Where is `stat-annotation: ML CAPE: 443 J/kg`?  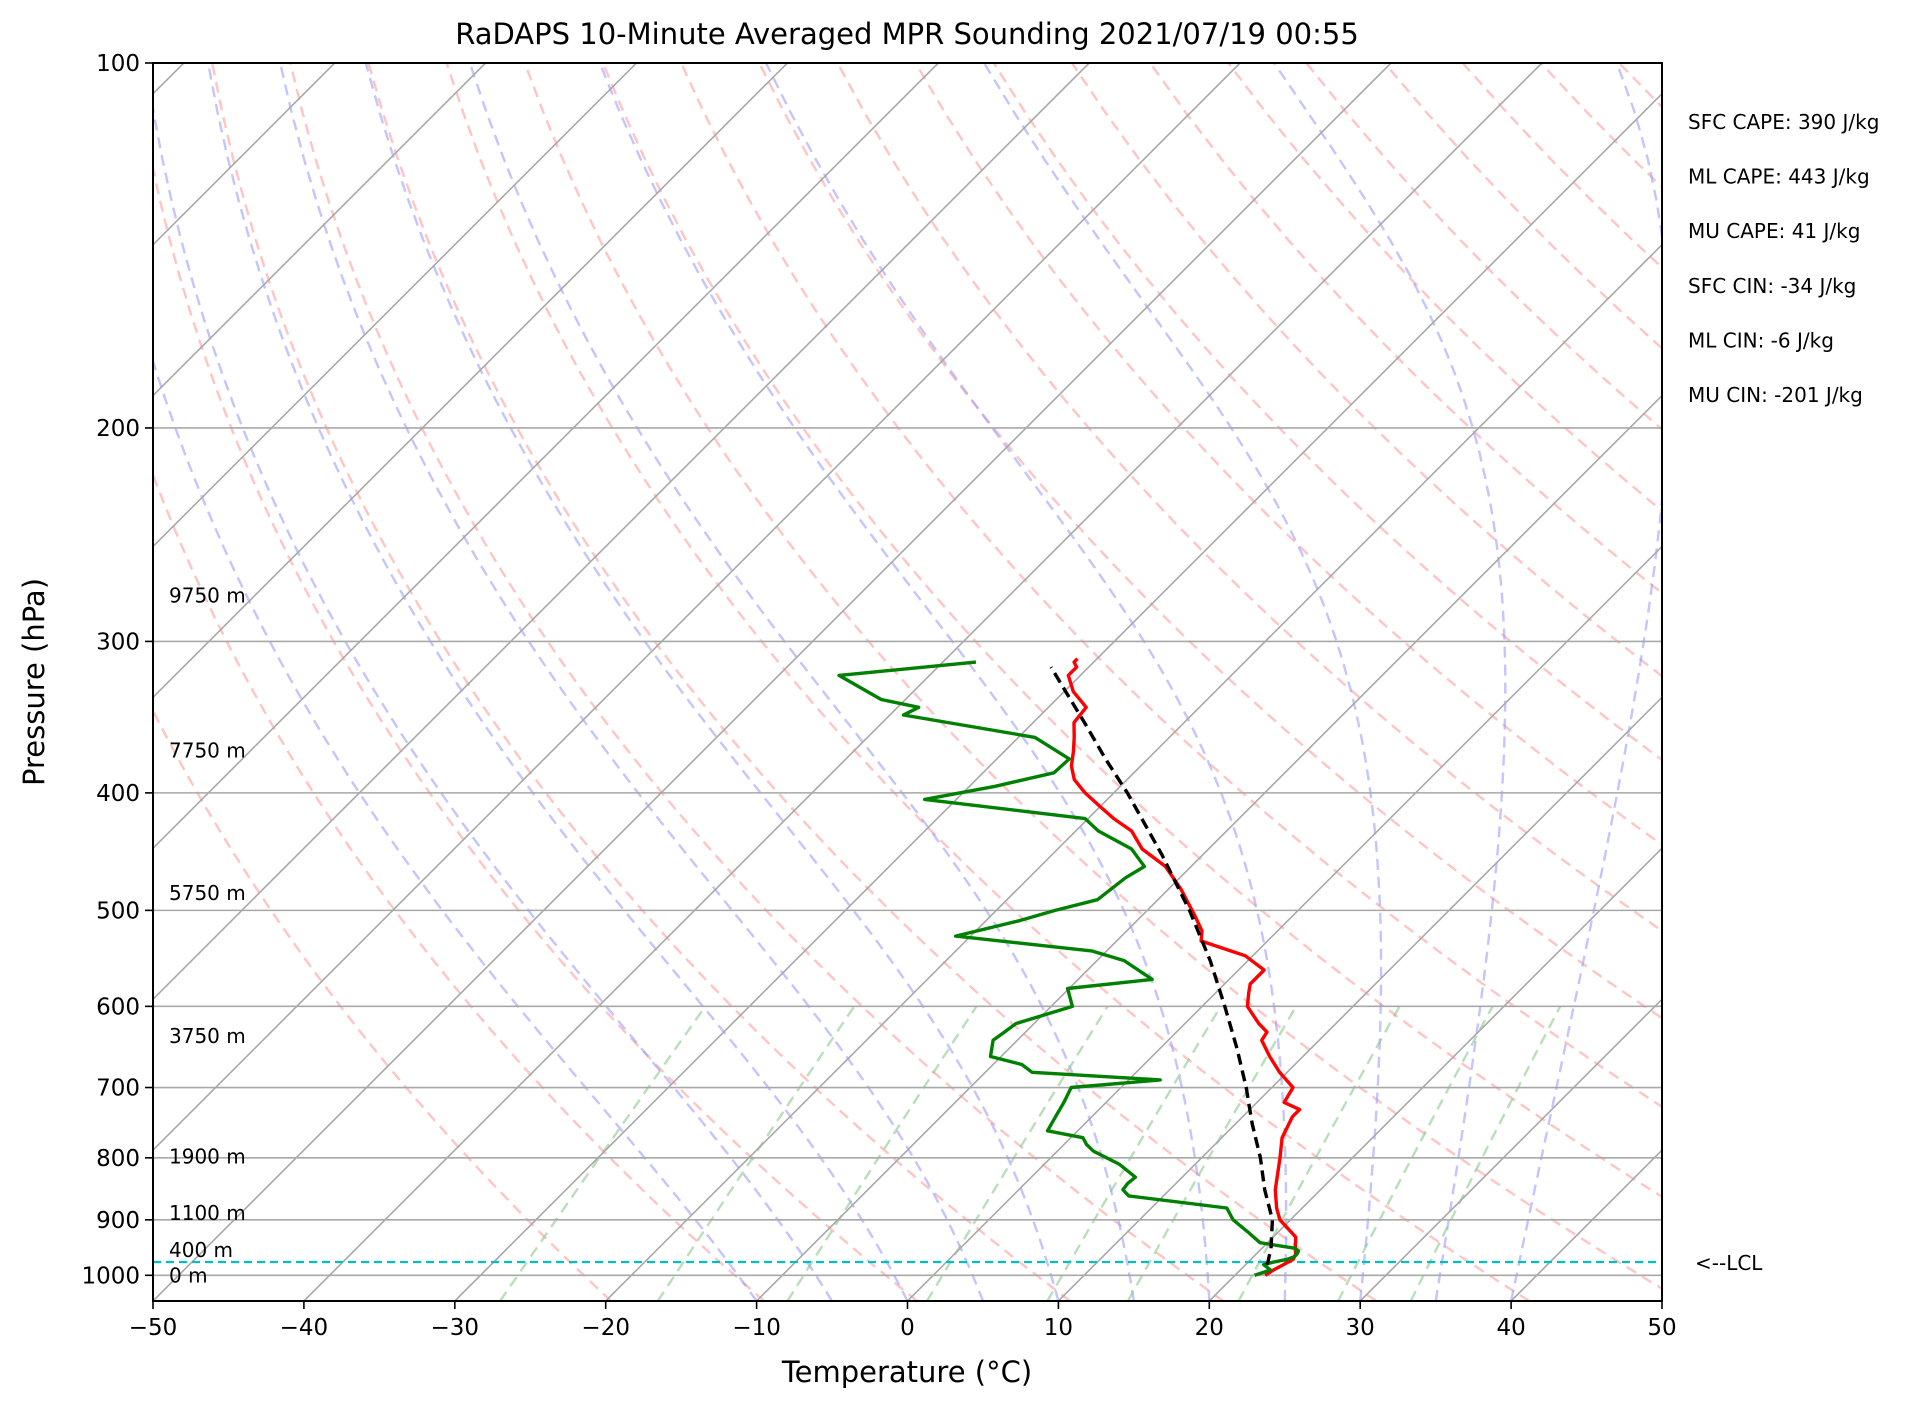
stat-annotation: ML CAPE: 443 J/kg is located at coordinates (1779, 177).